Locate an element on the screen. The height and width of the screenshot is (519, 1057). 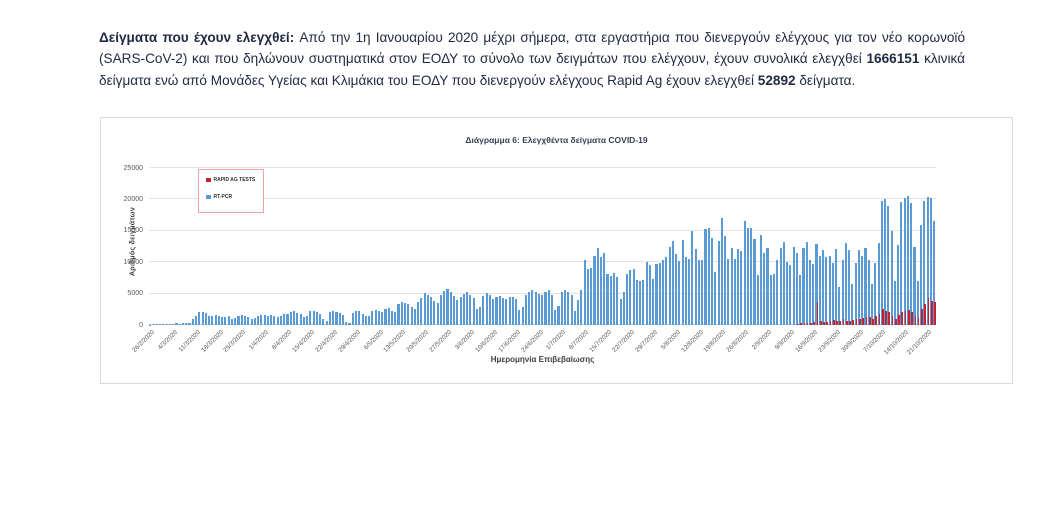
x-tick-label: 10/6/2020 is located at coordinates (486, 341).